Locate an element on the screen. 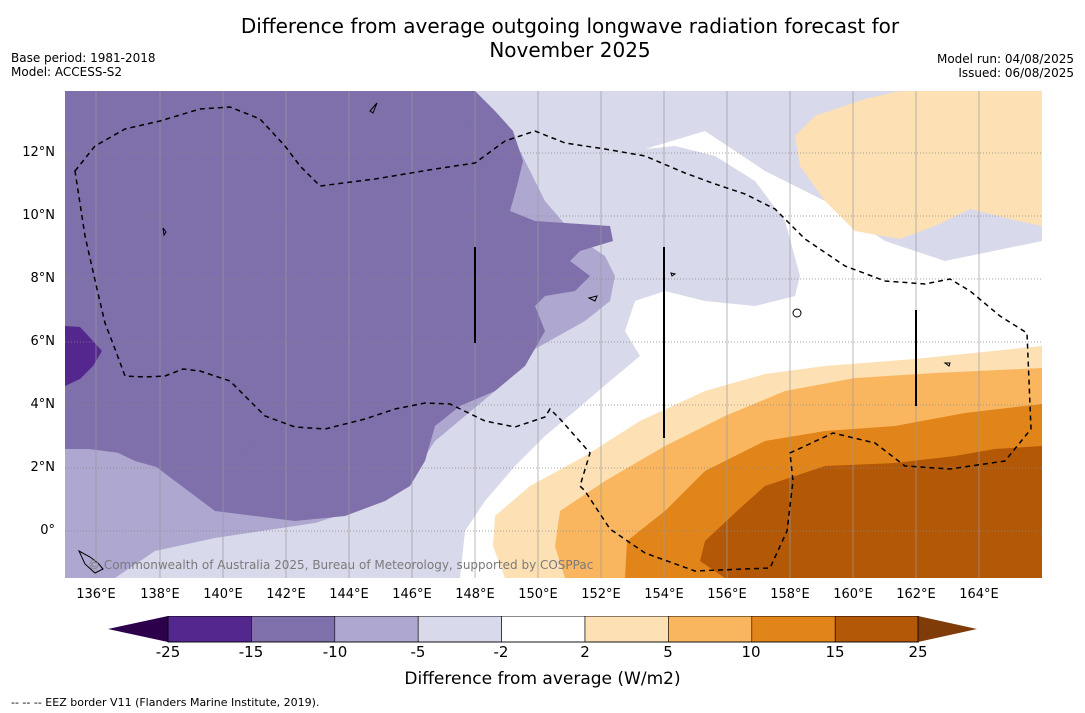  colorbar is located at coordinates (543, 631).